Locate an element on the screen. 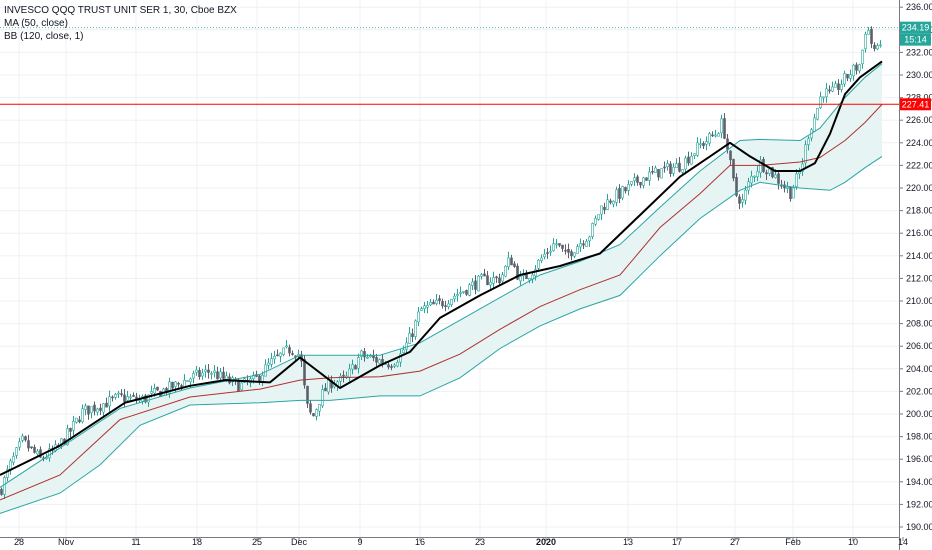  countdown-badge-bg is located at coordinates (915, 39).